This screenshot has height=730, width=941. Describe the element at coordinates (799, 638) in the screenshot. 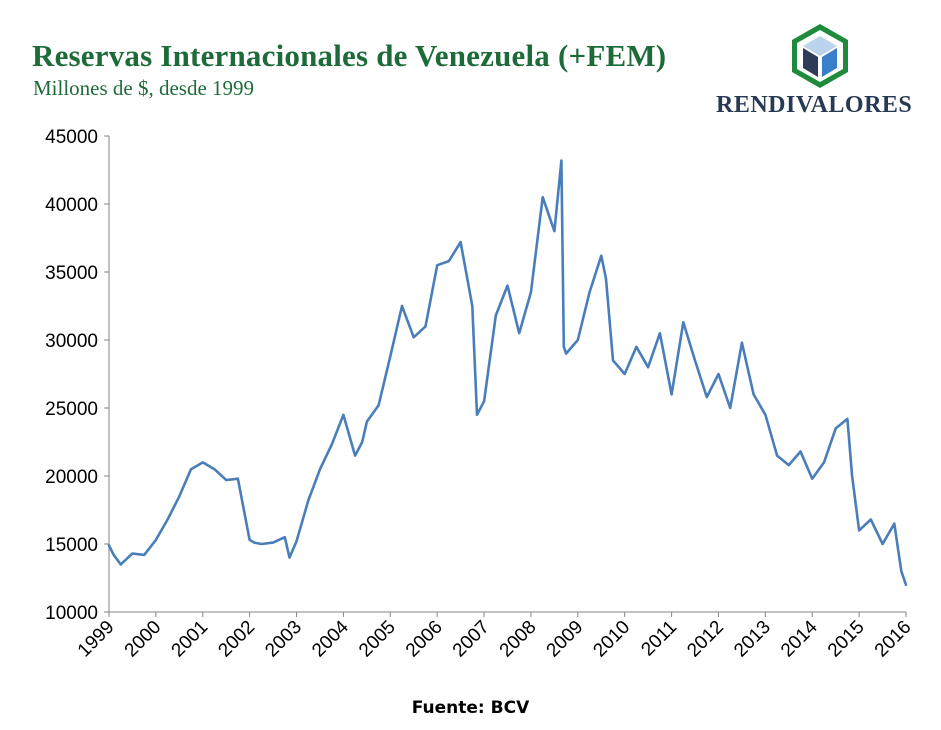

I see `x-tick-label: 2014` at that location.